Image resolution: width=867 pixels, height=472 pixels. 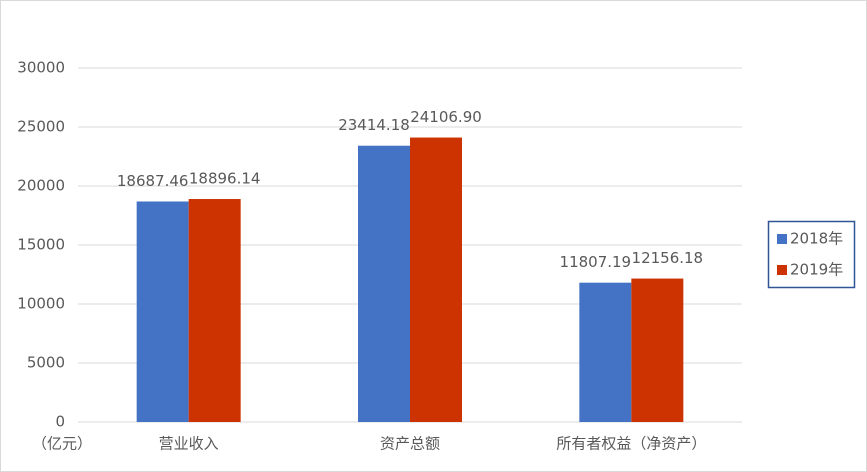 I want to click on data-label: 24106.90, so click(x=446, y=117).